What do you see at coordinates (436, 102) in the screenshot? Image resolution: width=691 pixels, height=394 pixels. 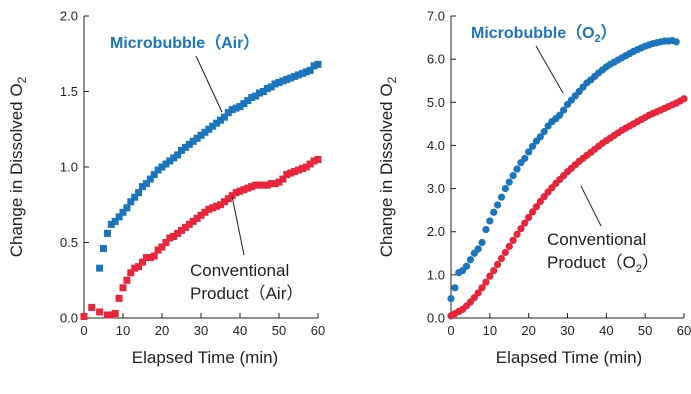 I see `y-tick-label: 5.0` at bounding box center [436, 102].